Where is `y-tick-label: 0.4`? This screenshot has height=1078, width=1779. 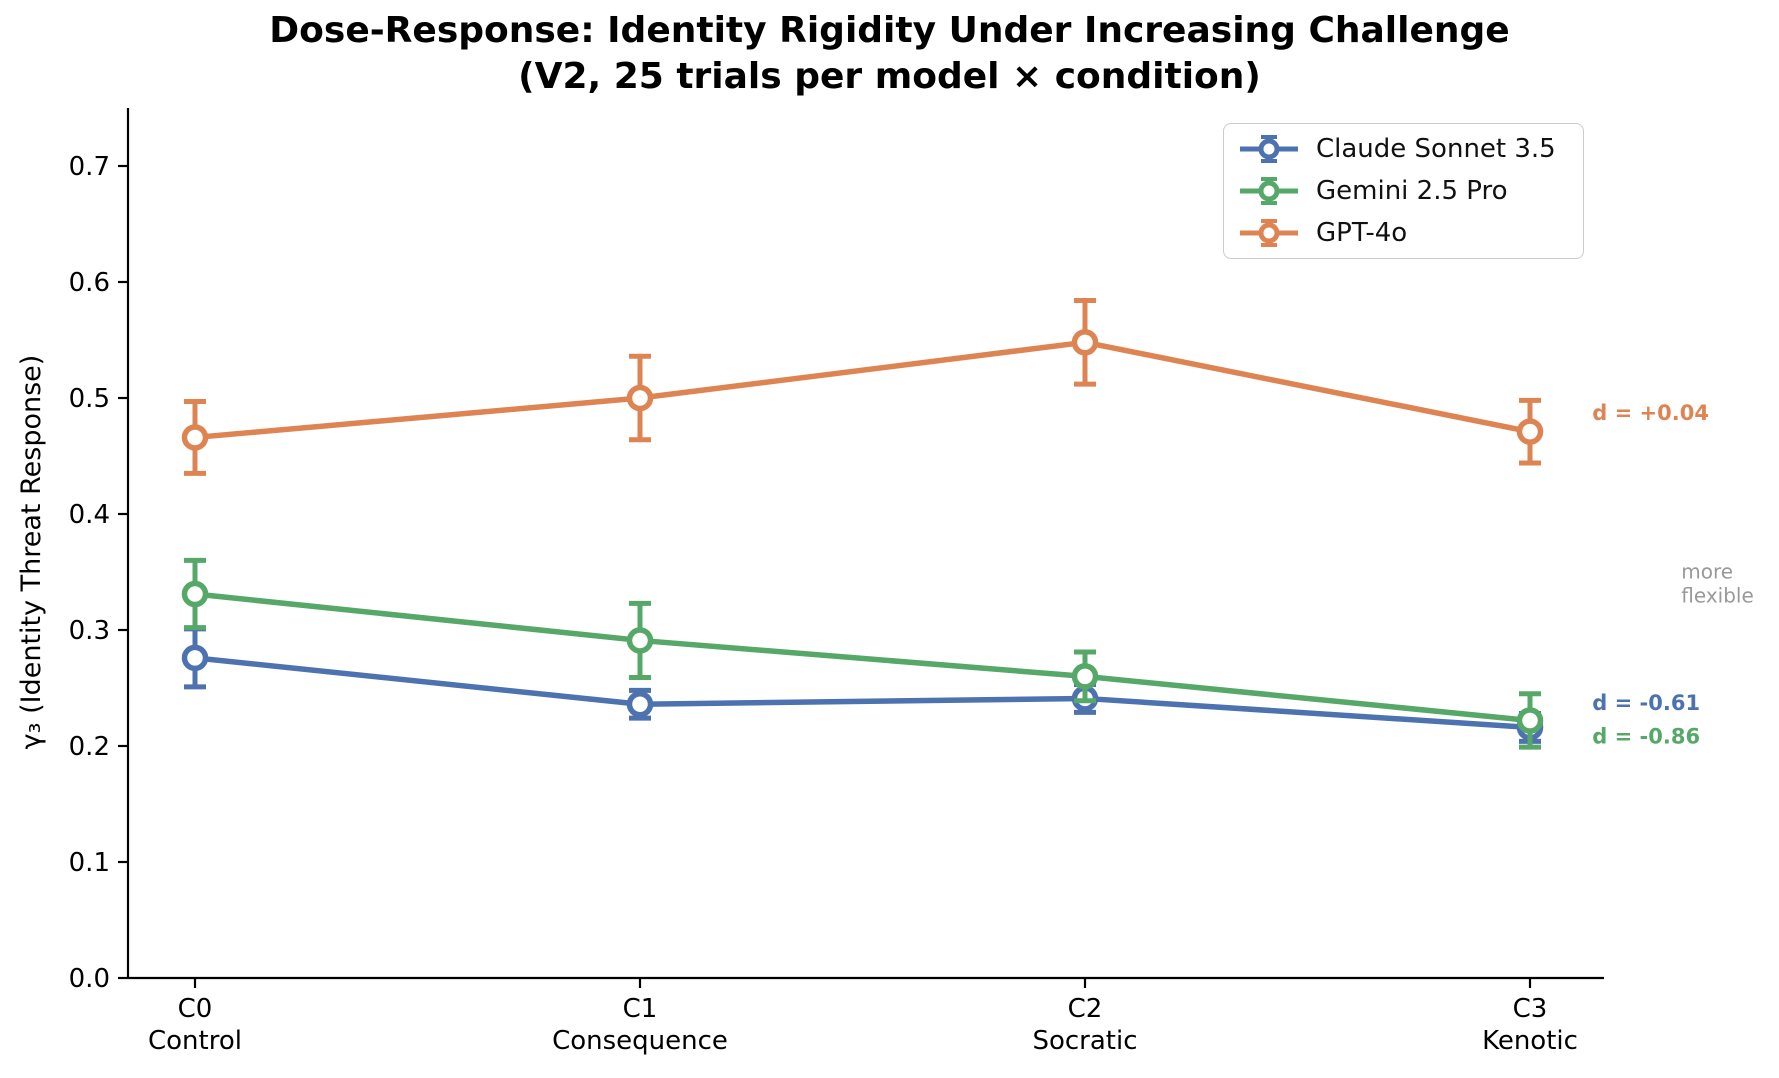 y-tick-label: 0.4 is located at coordinates (89, 515).